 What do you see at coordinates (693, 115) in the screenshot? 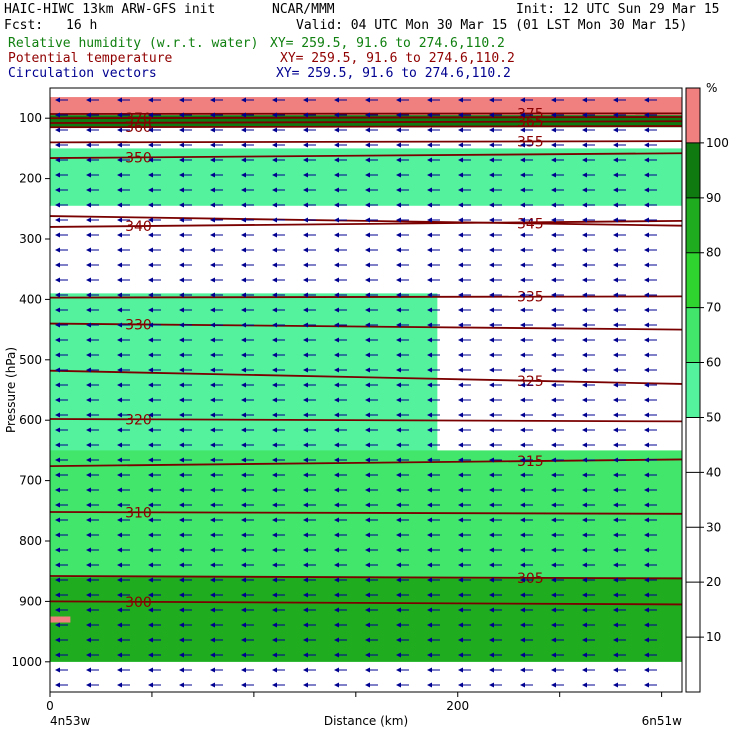
I see `colorbar-band-100+` at bounding box center [693, 115].